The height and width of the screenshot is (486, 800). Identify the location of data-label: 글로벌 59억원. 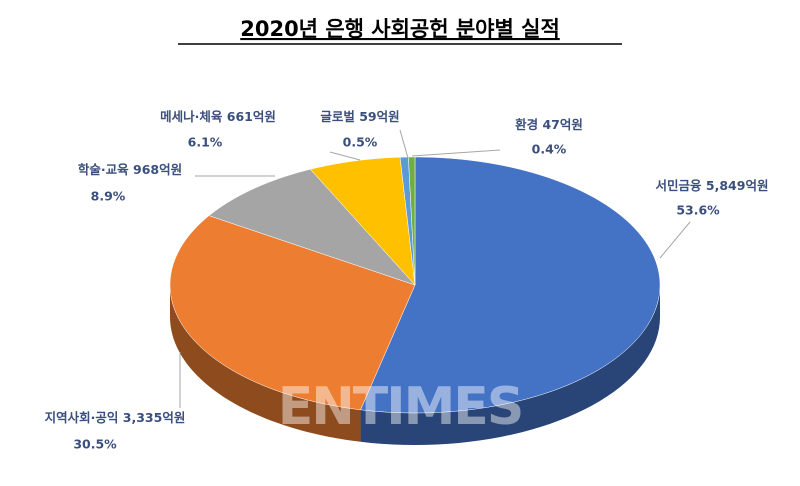
(359, 116).